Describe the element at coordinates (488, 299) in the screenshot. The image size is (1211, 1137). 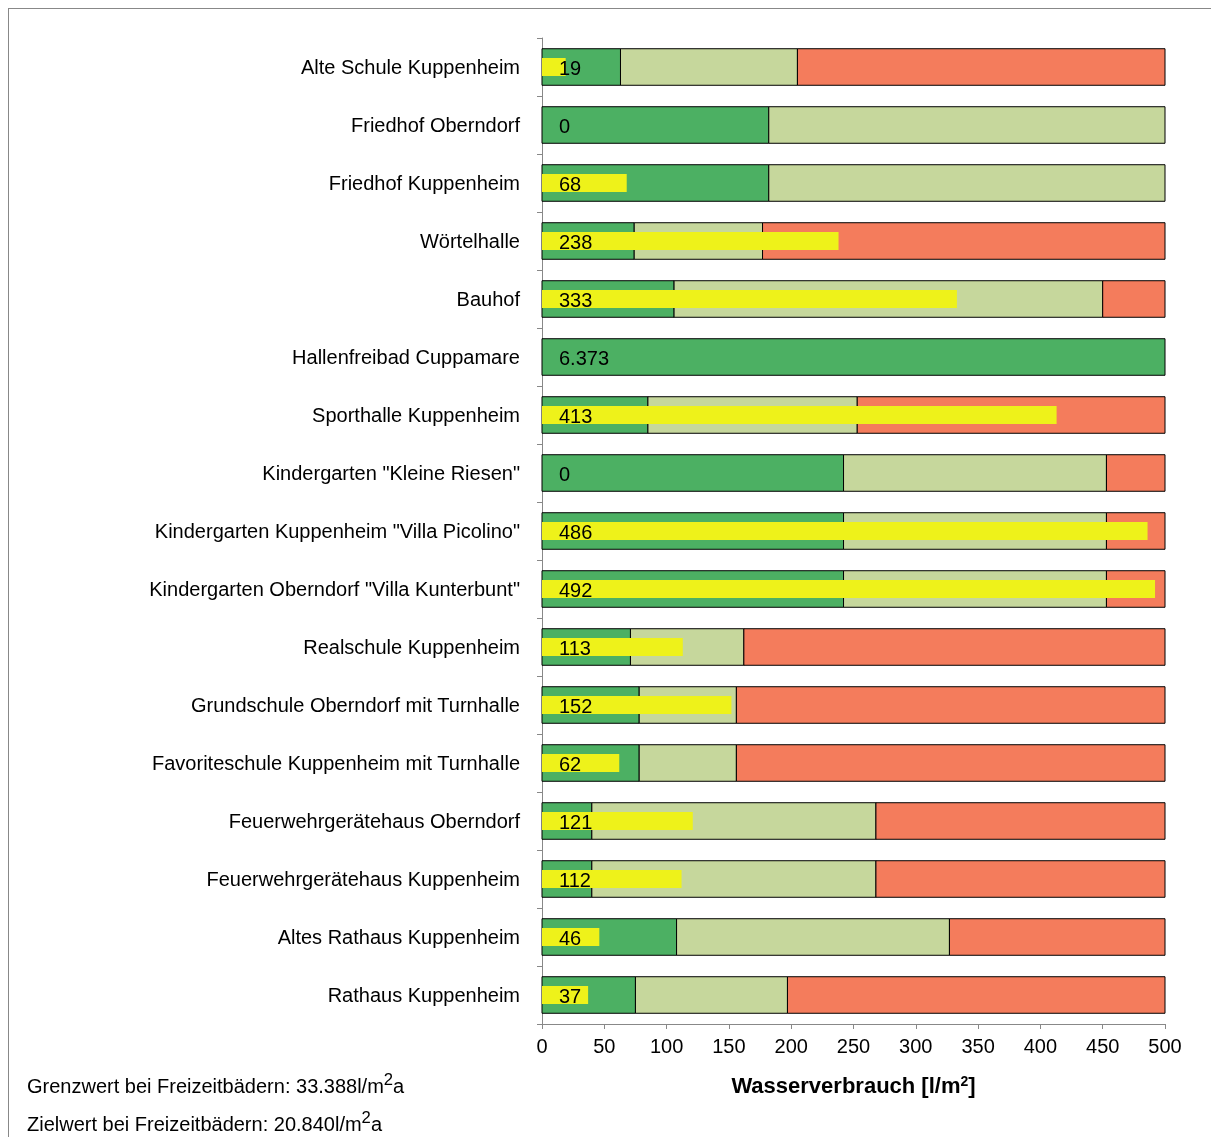
I see `y-tick-label: Bauhof` at that location.